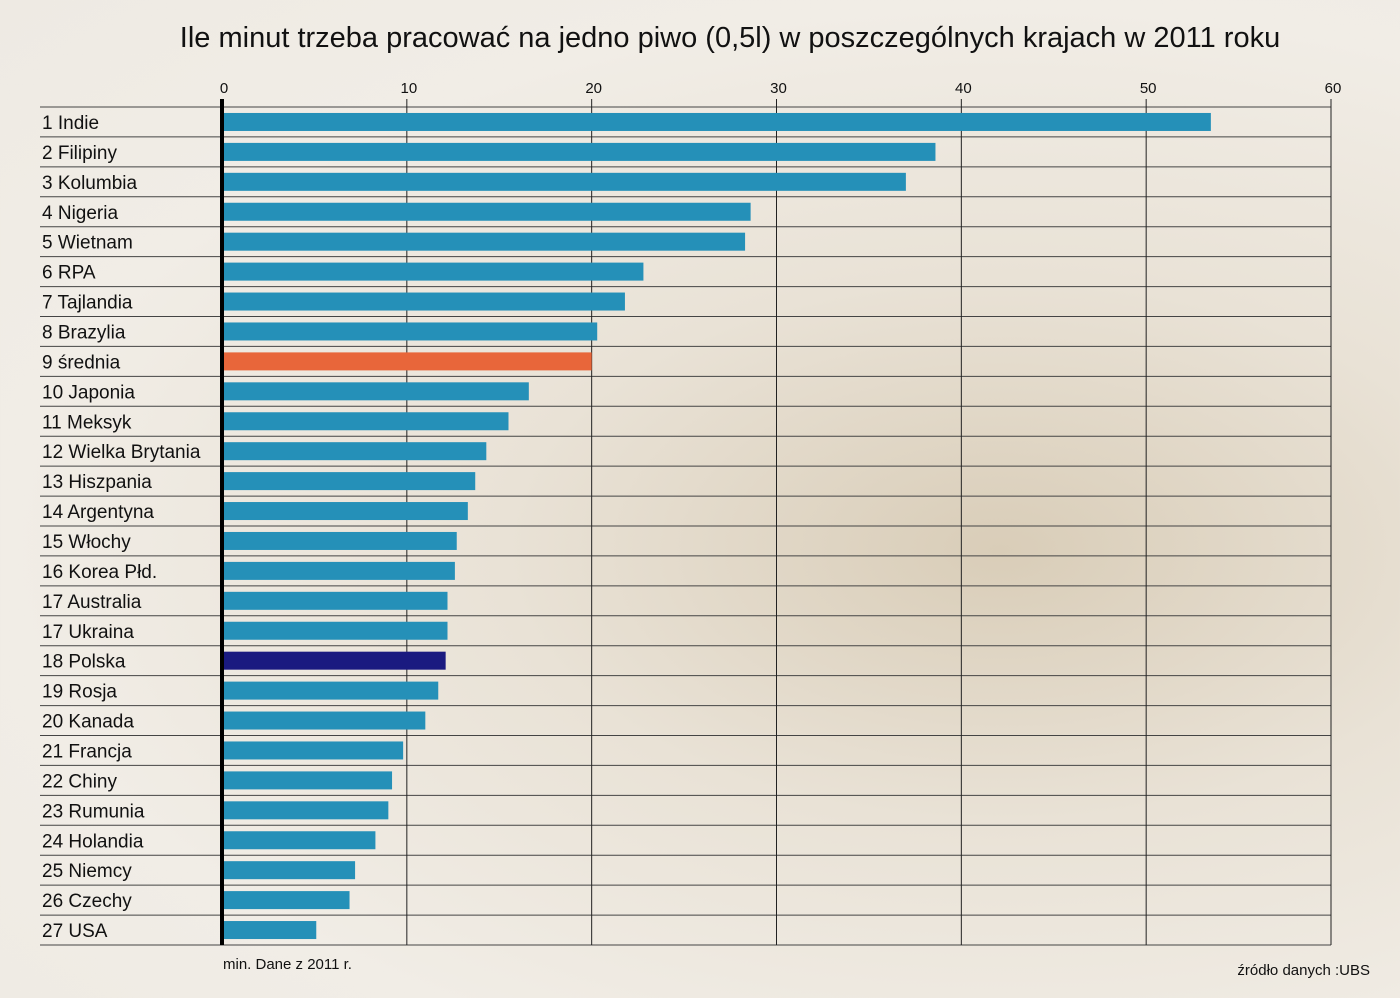 The image size is (1400, 998). I want to click on category-label: 8 Brazylia, so click(84, 332).